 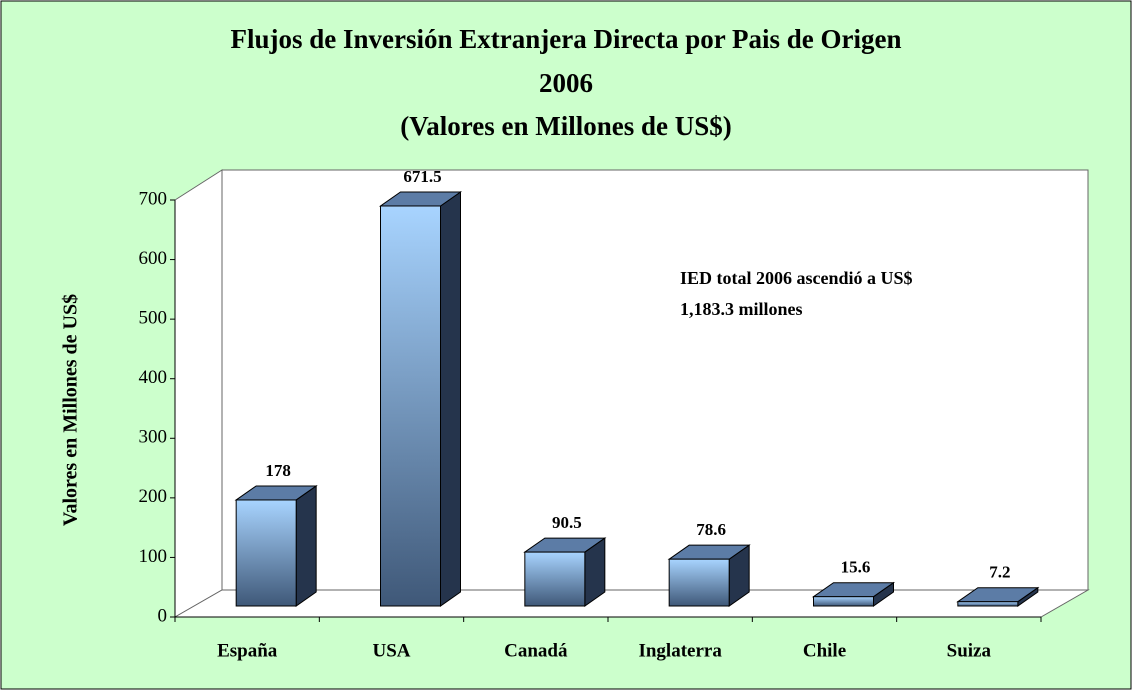 What do you see at coordinates (391, 650) in the screenshot?
I see `x-tick-label: USA` at bounding box center [391, 650].